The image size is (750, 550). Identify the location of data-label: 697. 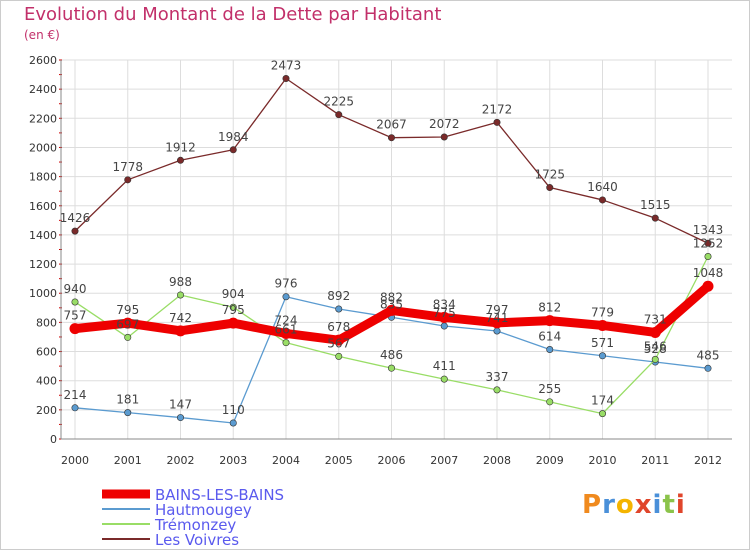
(127, 324).